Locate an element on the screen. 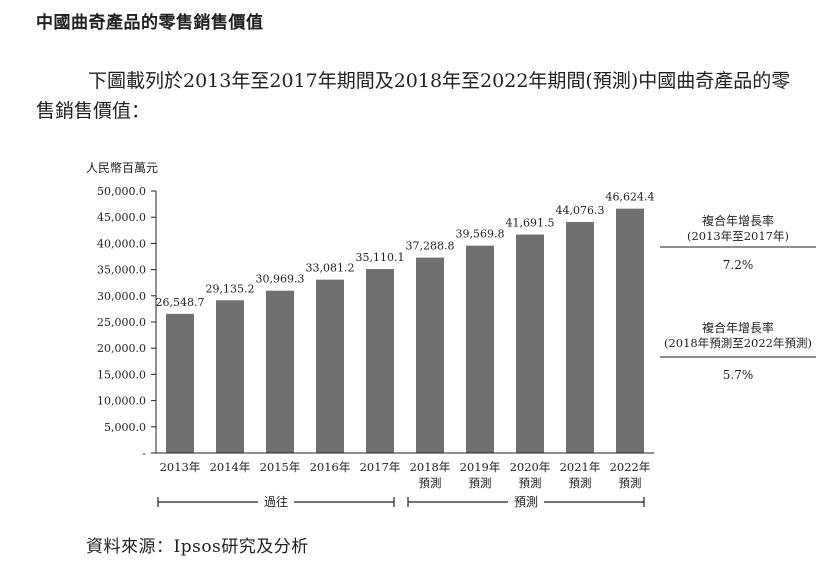 The height and width of the screenshot is (563, 833). y-tick-label: 45,000.0 is located at coordinates (121, 217).